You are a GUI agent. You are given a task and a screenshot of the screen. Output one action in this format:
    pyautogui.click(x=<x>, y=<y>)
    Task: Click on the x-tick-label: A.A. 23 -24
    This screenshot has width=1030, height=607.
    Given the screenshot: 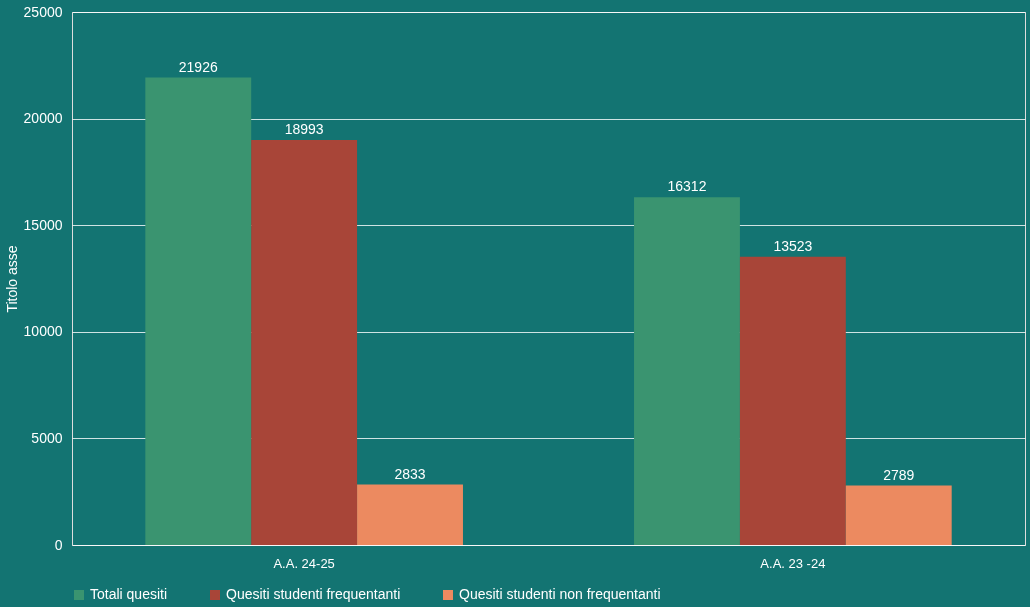 What is the action you would take?
    pyautogui.click(x=793, y=563)
    